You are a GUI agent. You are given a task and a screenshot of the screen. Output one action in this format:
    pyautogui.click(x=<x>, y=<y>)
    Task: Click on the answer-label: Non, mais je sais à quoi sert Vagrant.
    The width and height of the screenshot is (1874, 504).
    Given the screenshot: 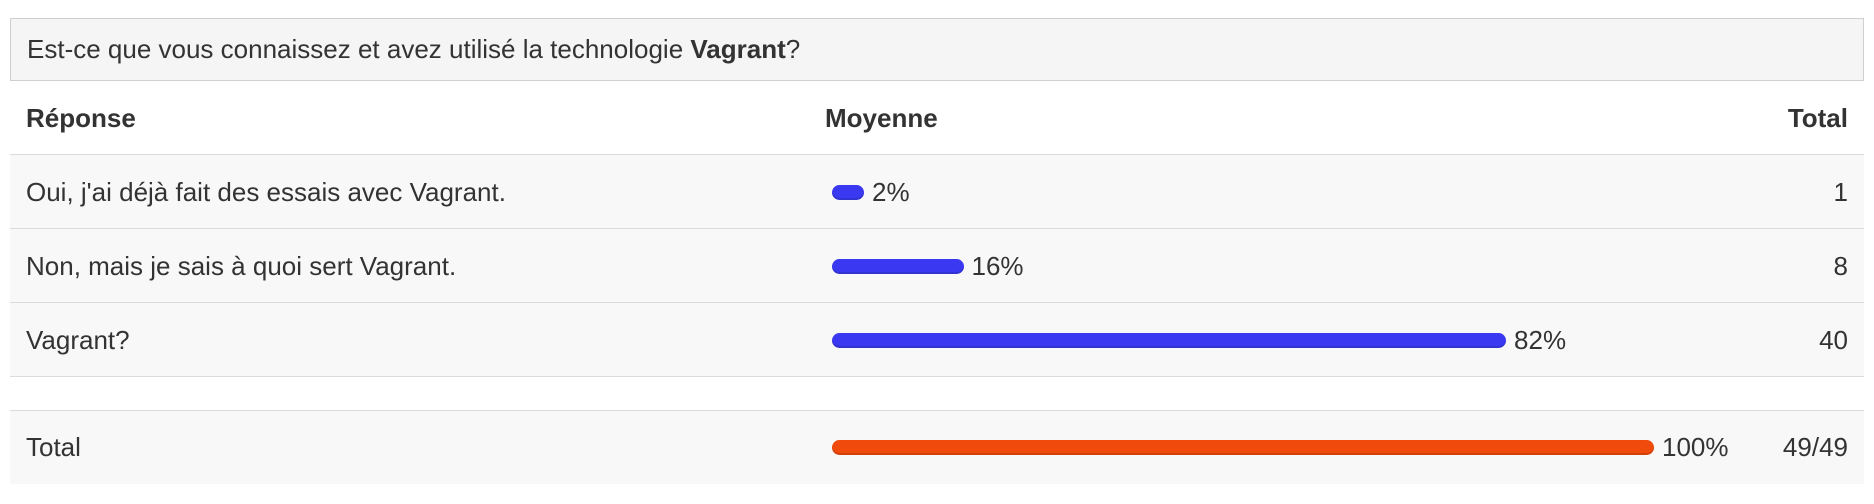 What is the action you would take?
    pyautogui.click(x=241, y=266)
    